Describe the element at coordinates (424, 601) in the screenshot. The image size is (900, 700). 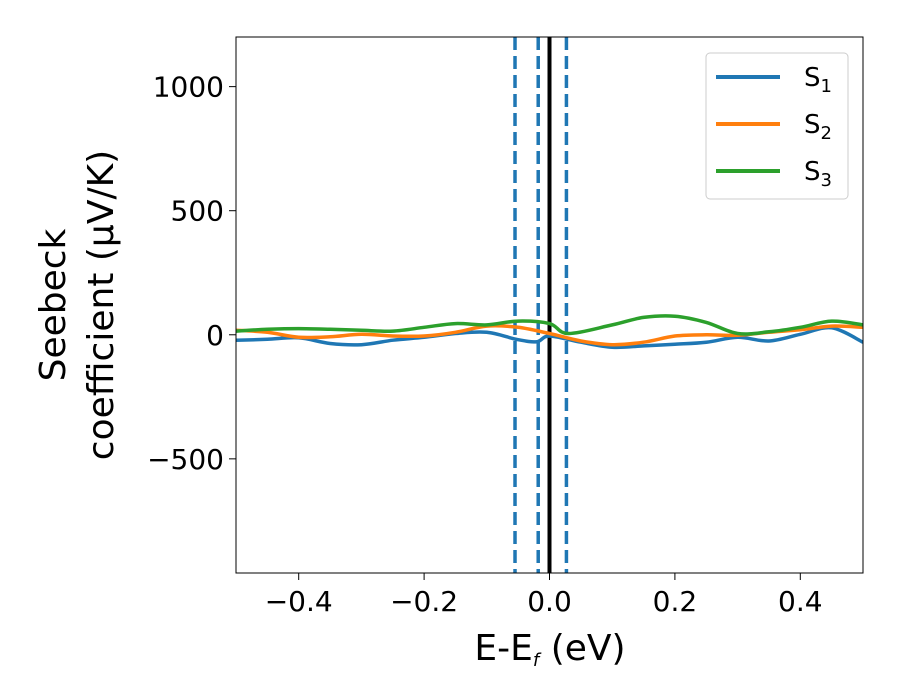
I see `x-tick-label: −0.2` at that location.